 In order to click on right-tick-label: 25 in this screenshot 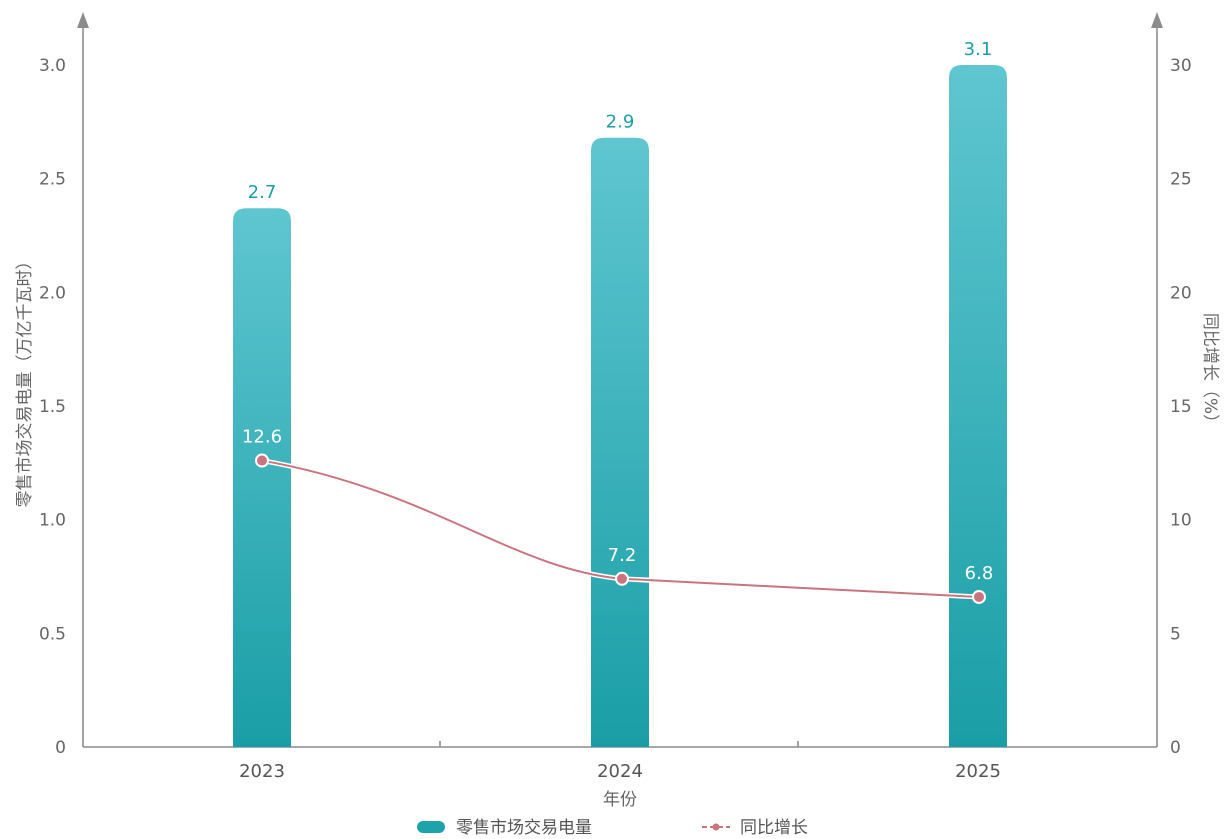, I will do `click(1181, 180)`.